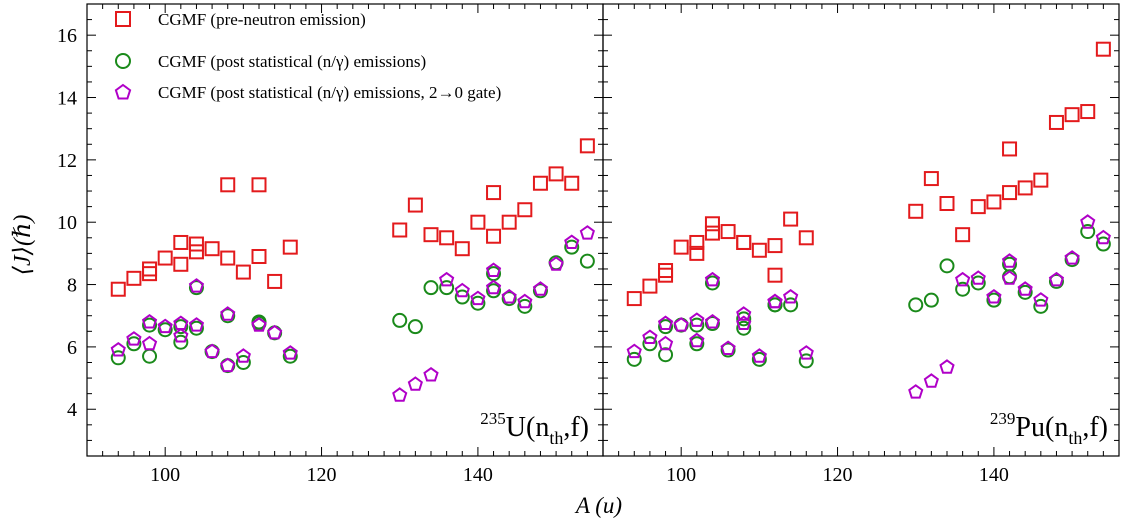 This screenshot has width=1133, height=527. What do you see at coordinates (1075, 438) in the screenshot?
I see `panel-label-pu239-sub: th` at bounding box center [1075, 438].